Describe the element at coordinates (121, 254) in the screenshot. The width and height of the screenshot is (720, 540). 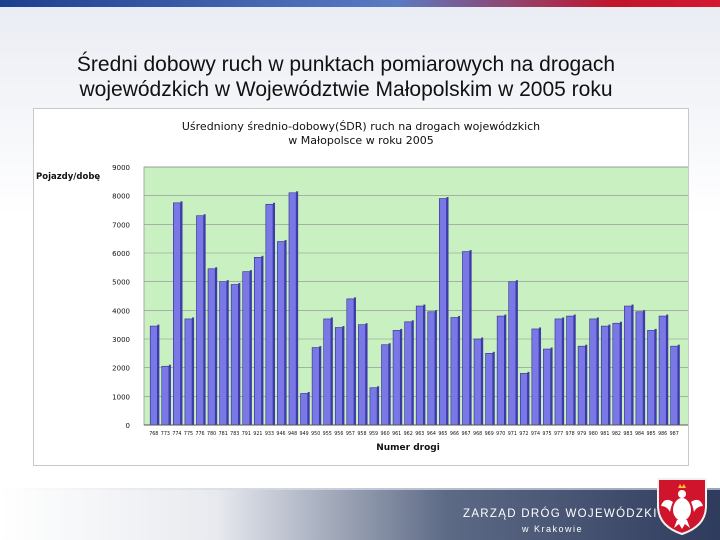
I see `y-tick-label: 6000` at that location.